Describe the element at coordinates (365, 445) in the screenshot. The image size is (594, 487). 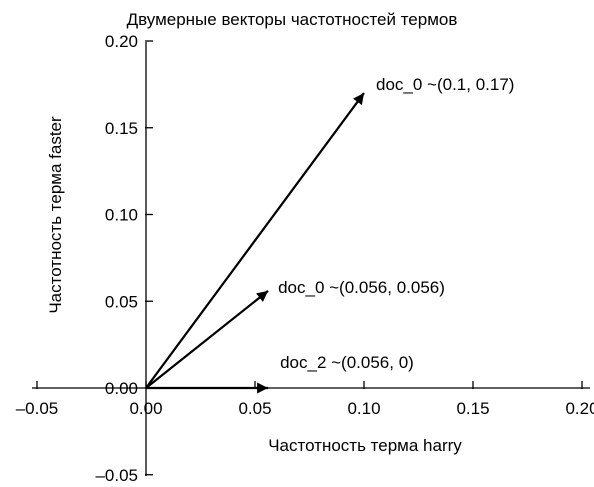
I see `x-axis-label: Частотность терма harry` at that location.